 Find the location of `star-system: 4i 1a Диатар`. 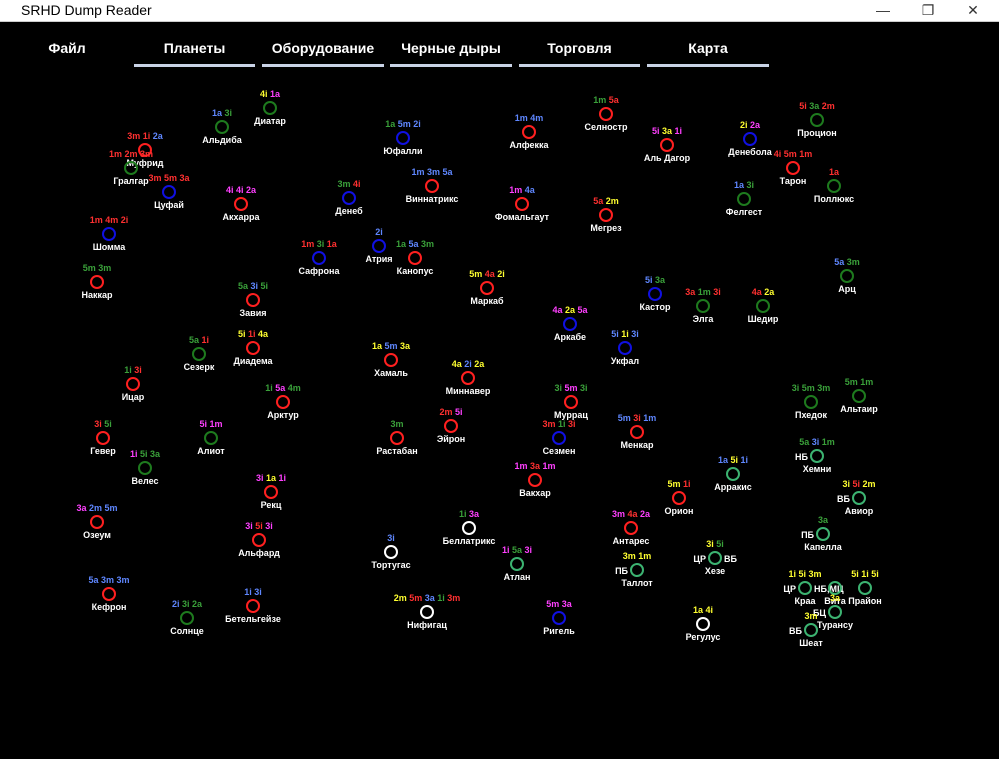

star-system: 4i 1a Диатар is located at coordinates (270, 107).